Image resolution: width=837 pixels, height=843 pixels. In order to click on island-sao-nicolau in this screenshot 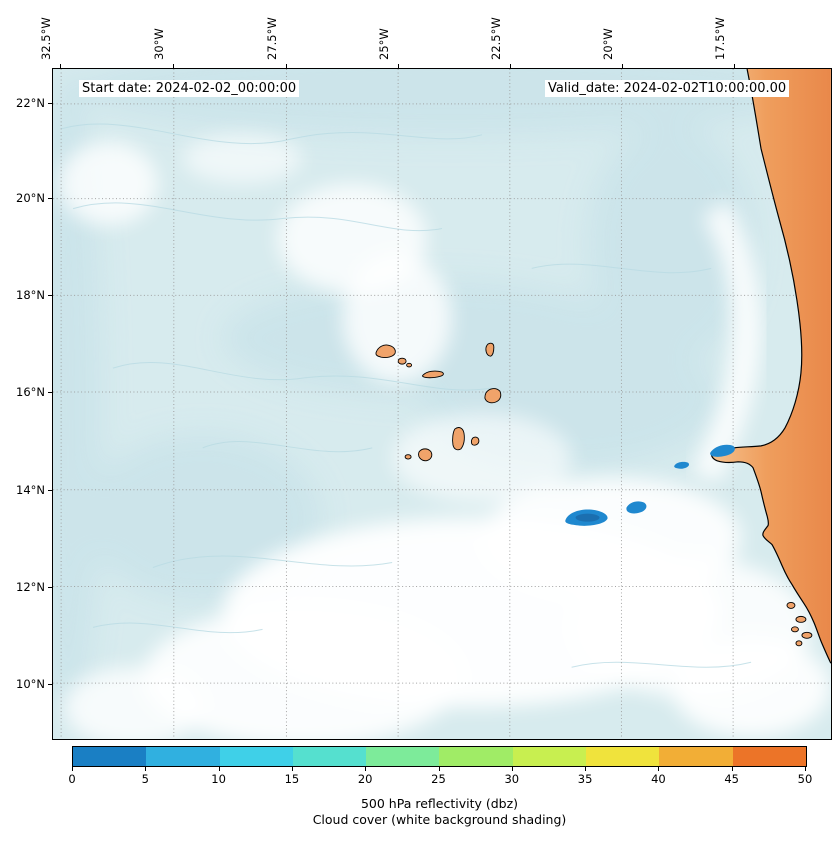, I will do `click(432, 374)`.